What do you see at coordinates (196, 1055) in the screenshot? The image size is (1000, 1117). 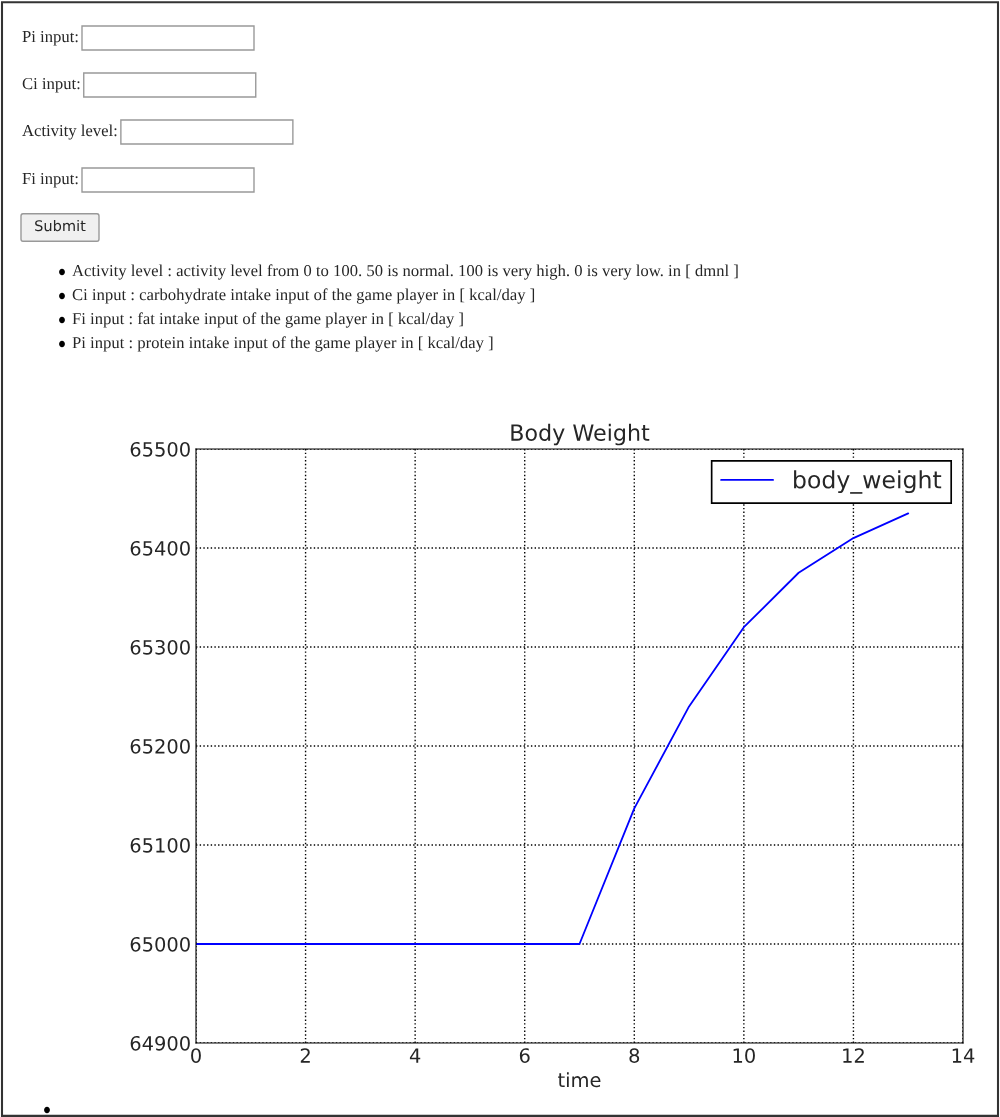 I see `x-tick-label: 0` at bounding box center [196, 1055].